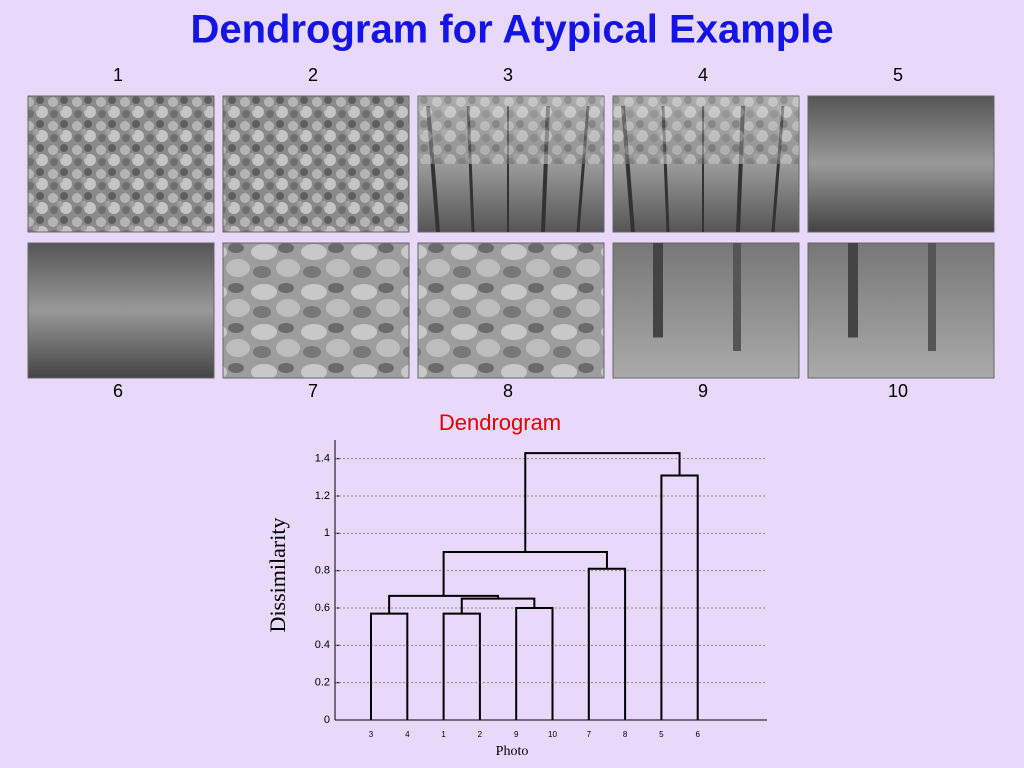 The image size is (1024, 768). What do you see at coordinates (516, 734) in the screenshot?
I see `x-tick-label: 9` at bounding box center [516, 734].